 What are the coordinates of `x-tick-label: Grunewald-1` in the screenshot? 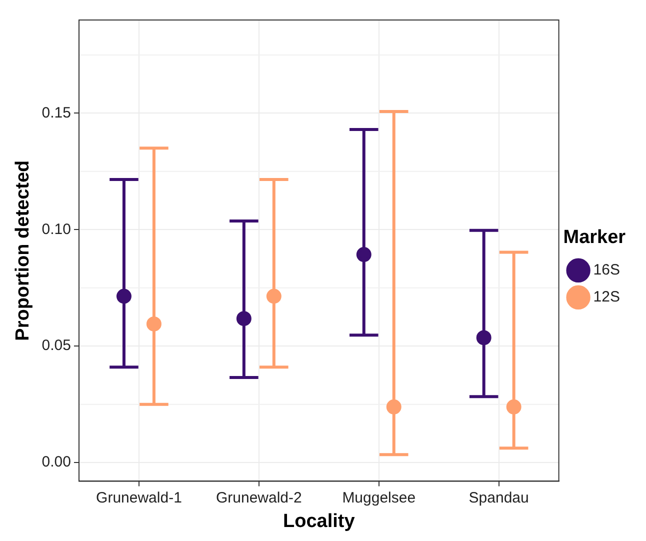 It's located at (139, 497).